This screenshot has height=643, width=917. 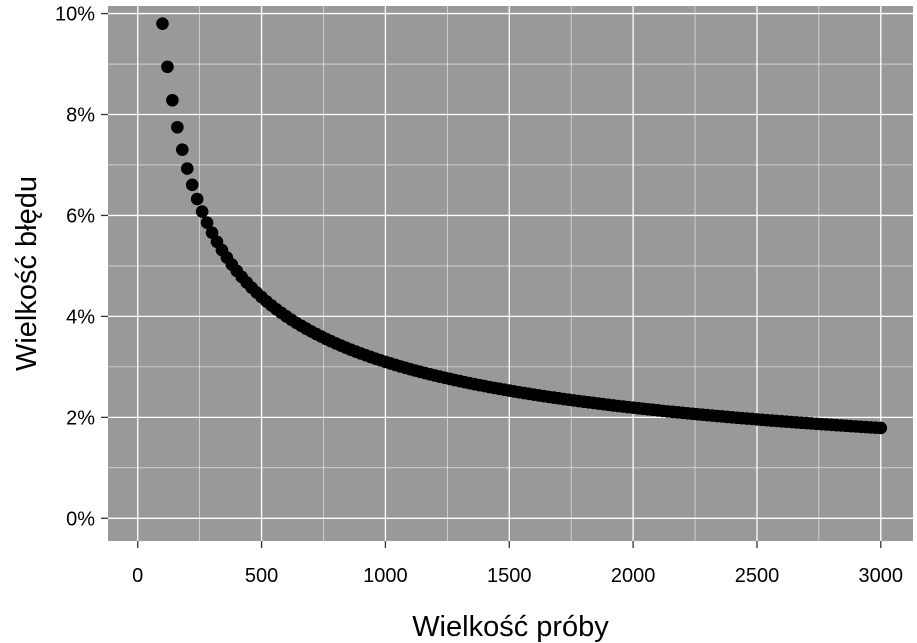 What do you see at coordinates (80, 216) in the screenshot?
I see `y-tick-label: 6%` at bounding box center [80, 216].